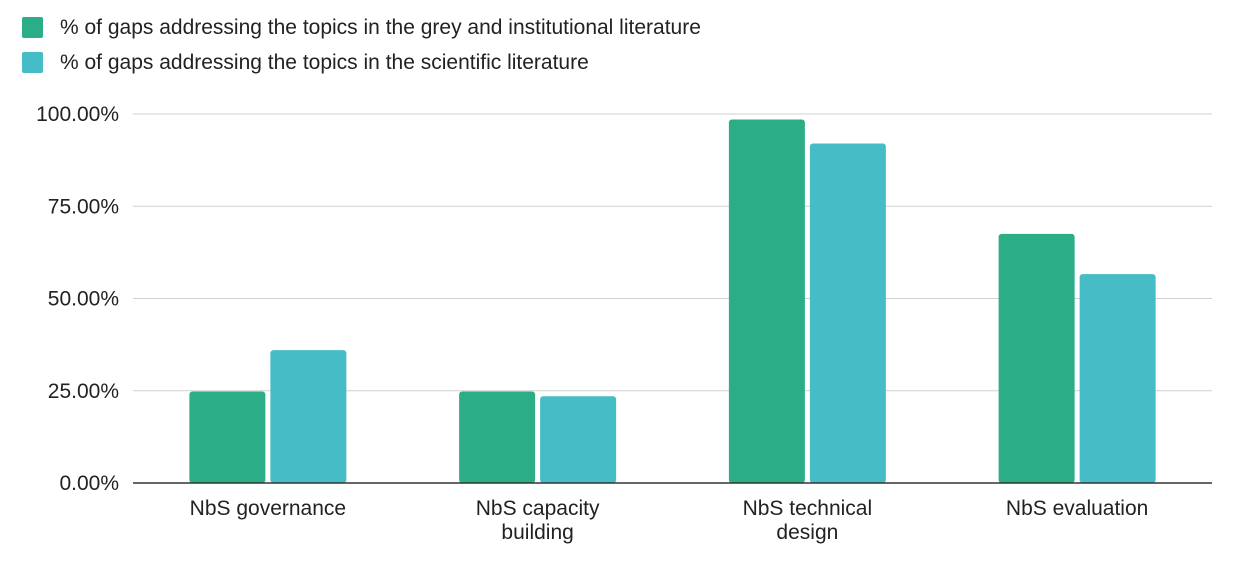  What do you see at coordinates (77, 114) in the screenshot?
I see `y-tick-label: 100.00%` at bounding box center [77, 114].